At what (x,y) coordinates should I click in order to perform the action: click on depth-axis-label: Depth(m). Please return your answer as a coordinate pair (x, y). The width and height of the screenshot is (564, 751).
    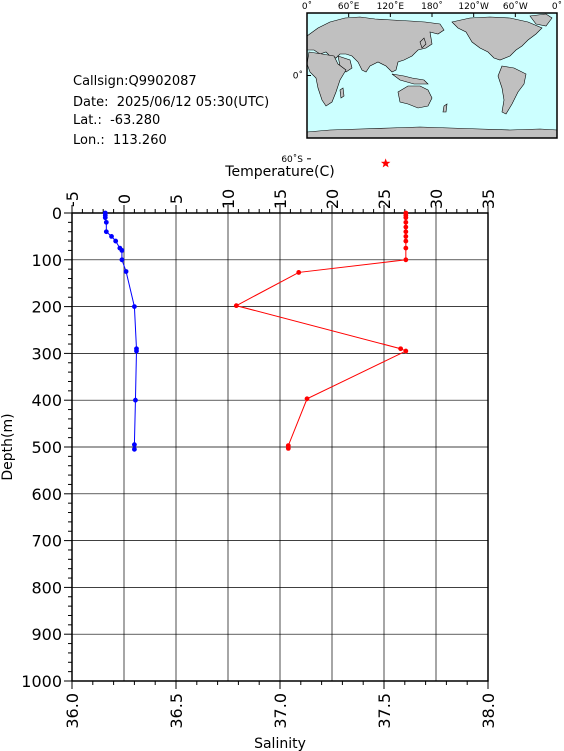
    Looking at the image, I should click on (8, 446).